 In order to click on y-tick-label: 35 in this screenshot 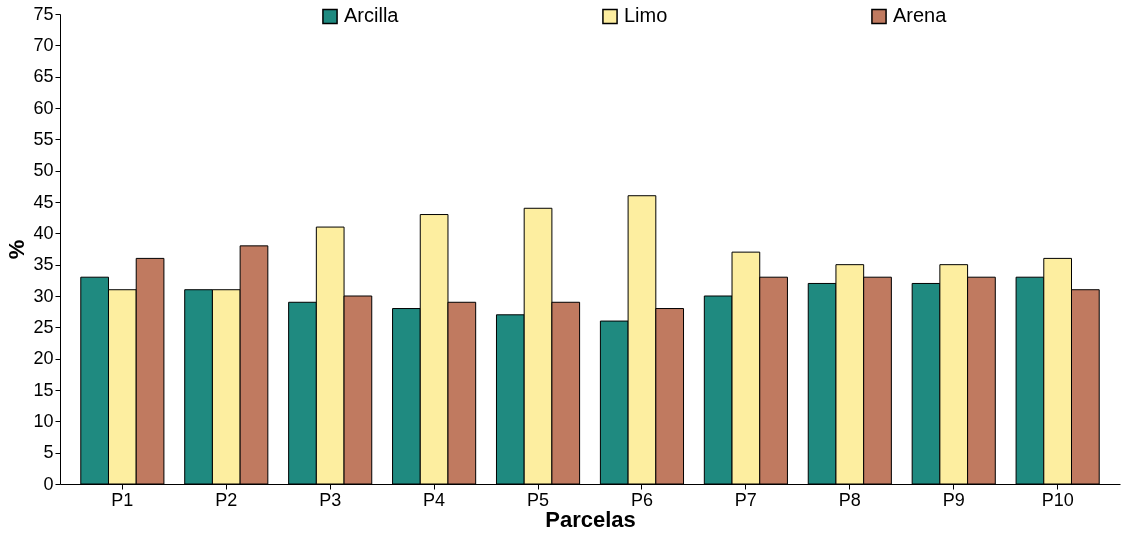, I will do `click(43, 264)`.